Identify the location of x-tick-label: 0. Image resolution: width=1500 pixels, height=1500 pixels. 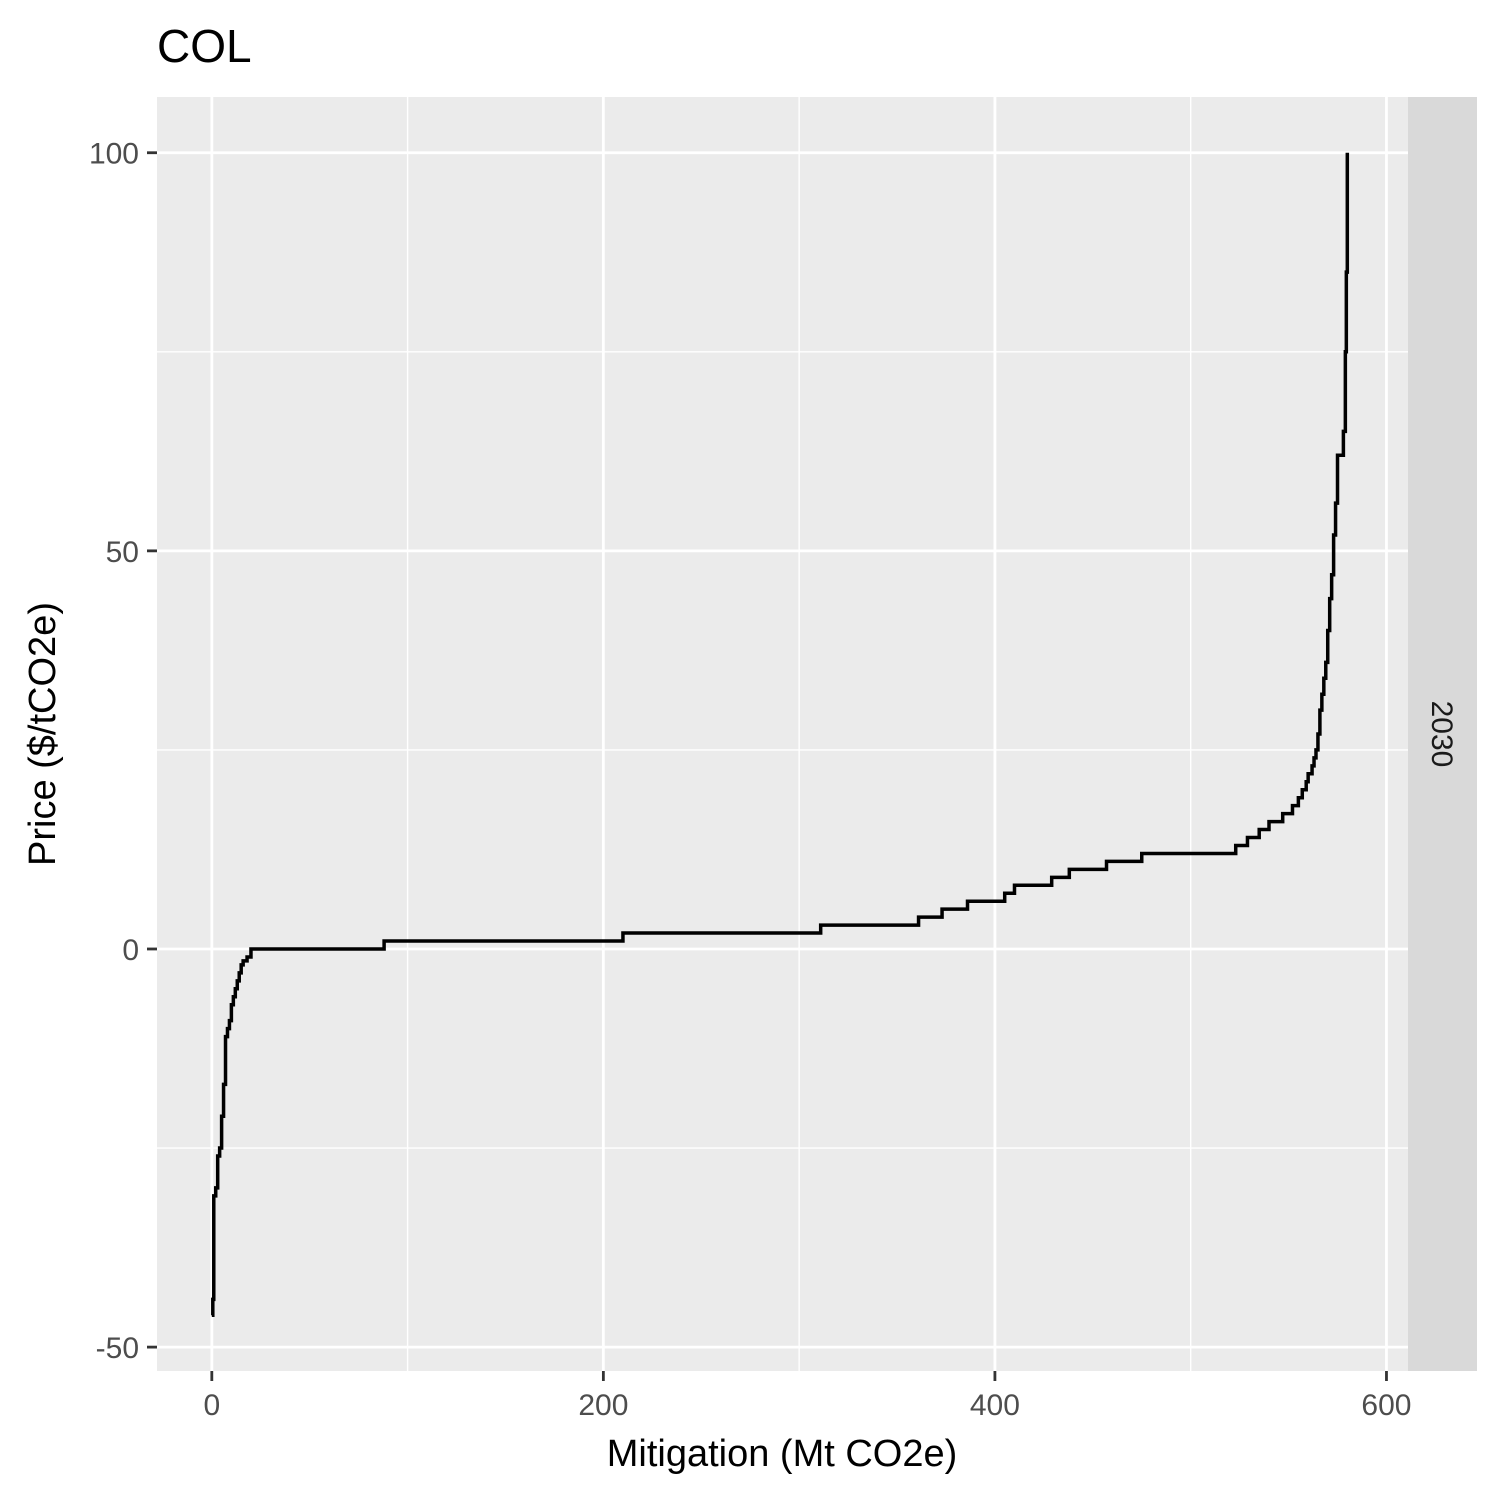
(211, 1405).